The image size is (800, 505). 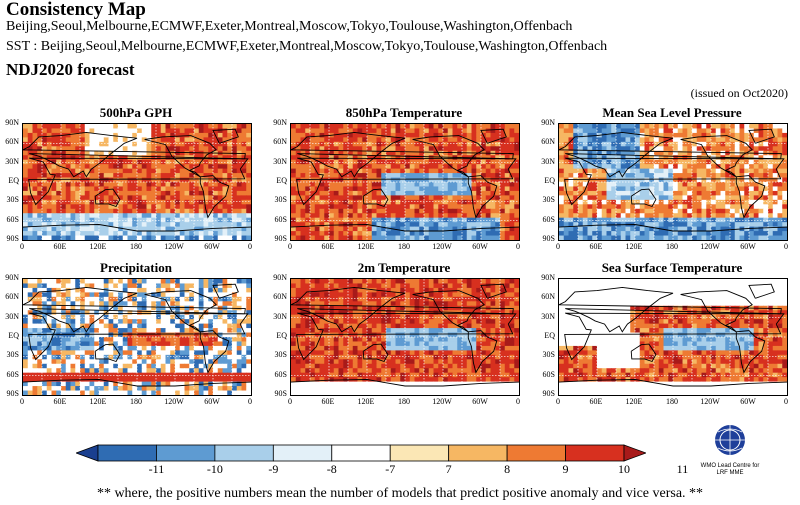 What do you see at coordinates (448, 469) in the screenshot?
I see `colorbar-tick-label: 7` at bounding box center [448, 469].